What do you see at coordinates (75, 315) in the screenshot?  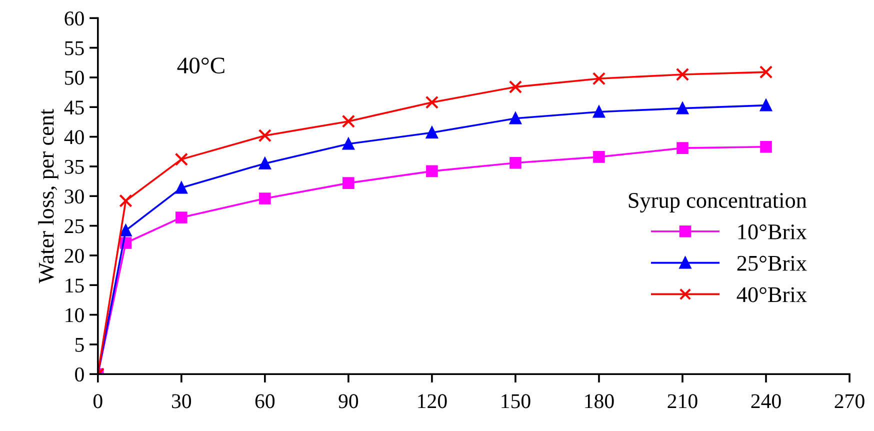 I see `y-tick-label: 10` at bounding box center [75, 315].